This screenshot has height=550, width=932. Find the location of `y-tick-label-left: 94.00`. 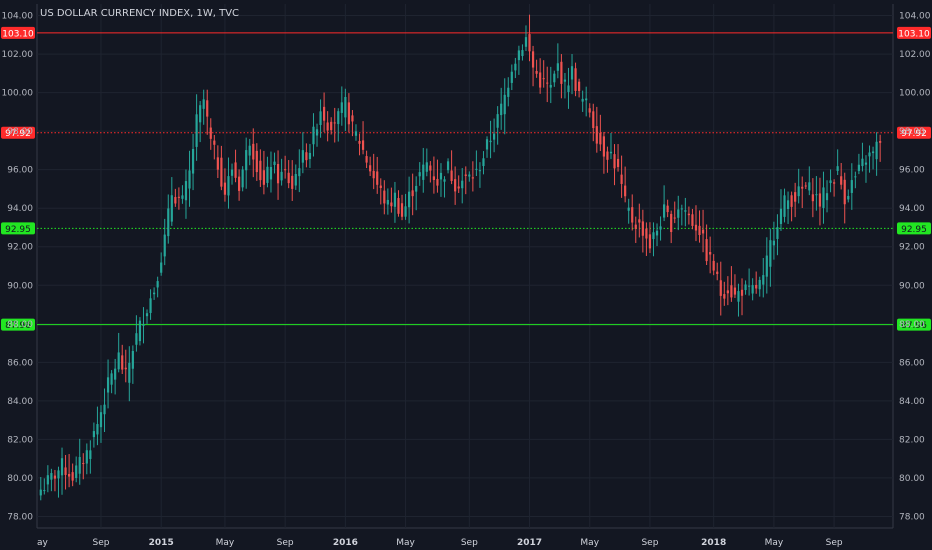

y-tick-label-left: 94.00 is located at coordinates (20, 209).